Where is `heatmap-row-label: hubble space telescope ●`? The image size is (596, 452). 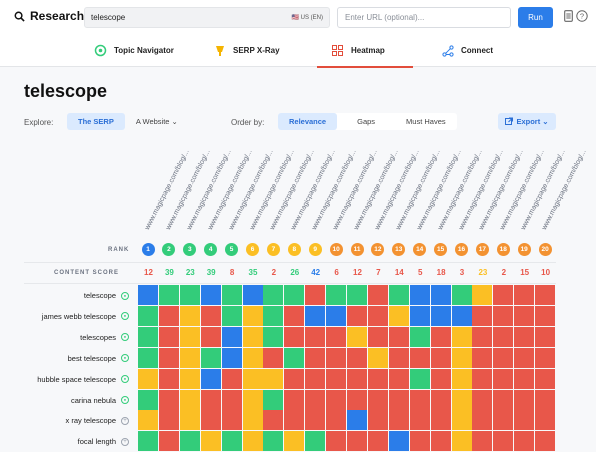
heatmap-row-label: hubble space telescope ● is located at coordinates (68, 379).